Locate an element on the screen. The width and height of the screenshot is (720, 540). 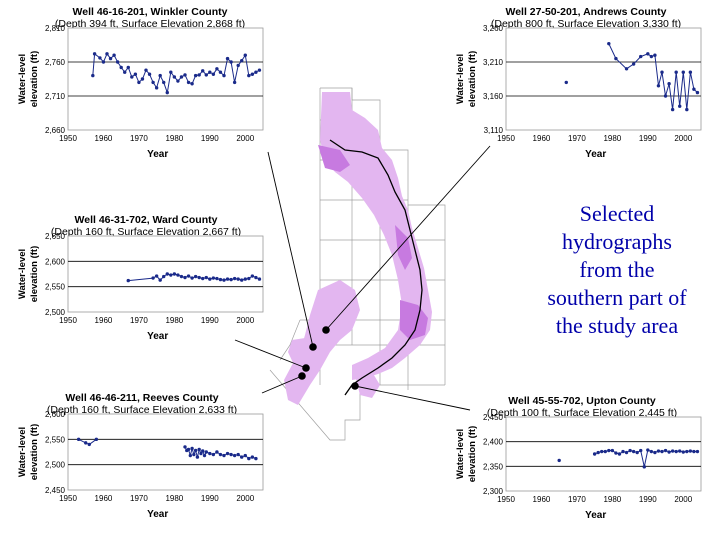
y-tick-label: 2,660 is located at coordinates (55, 130).